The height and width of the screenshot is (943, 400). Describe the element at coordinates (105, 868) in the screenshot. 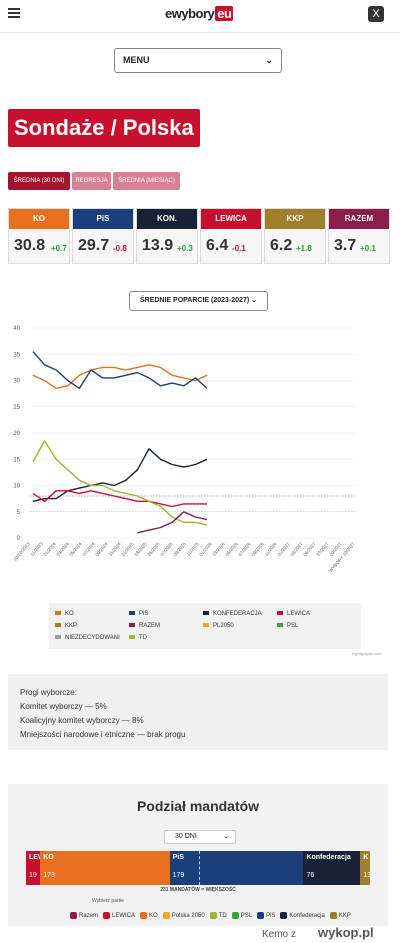

I see `seat-segment: KO 173` at that location.